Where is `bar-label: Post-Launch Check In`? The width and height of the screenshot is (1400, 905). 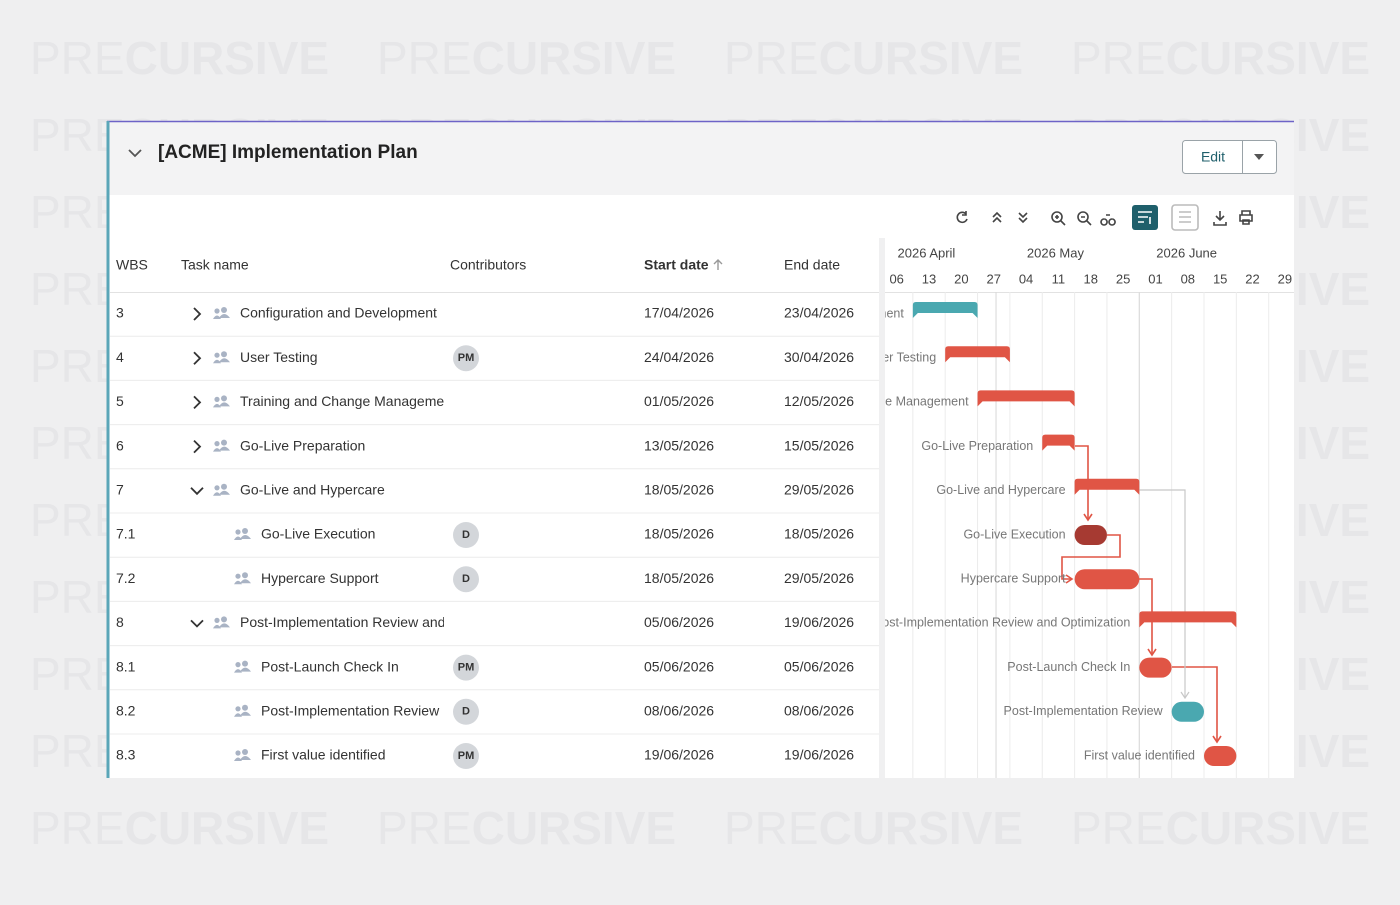 bar-label: Post-Launch Check In is located at coordinates (1068, 667).